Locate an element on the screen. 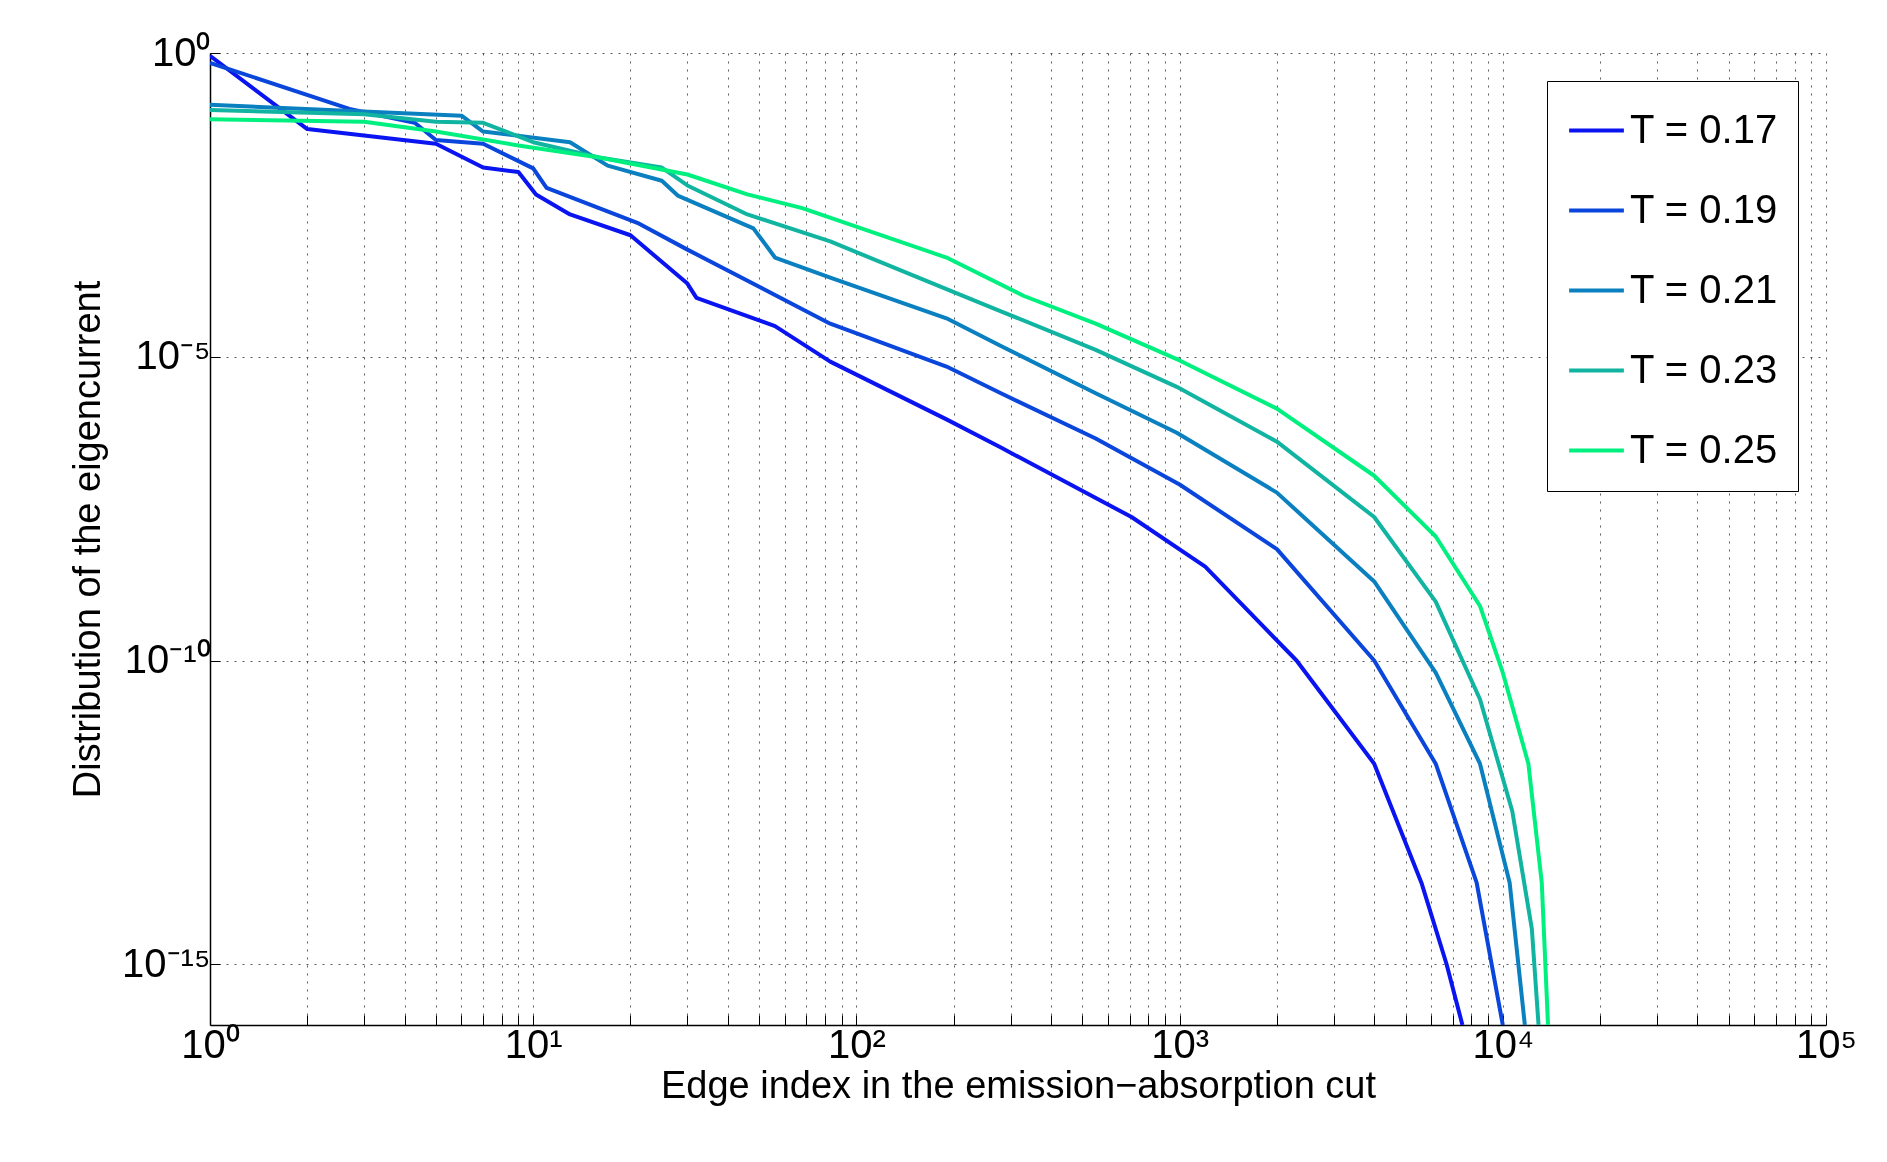 Image resolution: width=1887 pixels, height=1162 pixels. legend-label: T = 0.25 is located at coordinates (1704, 448).